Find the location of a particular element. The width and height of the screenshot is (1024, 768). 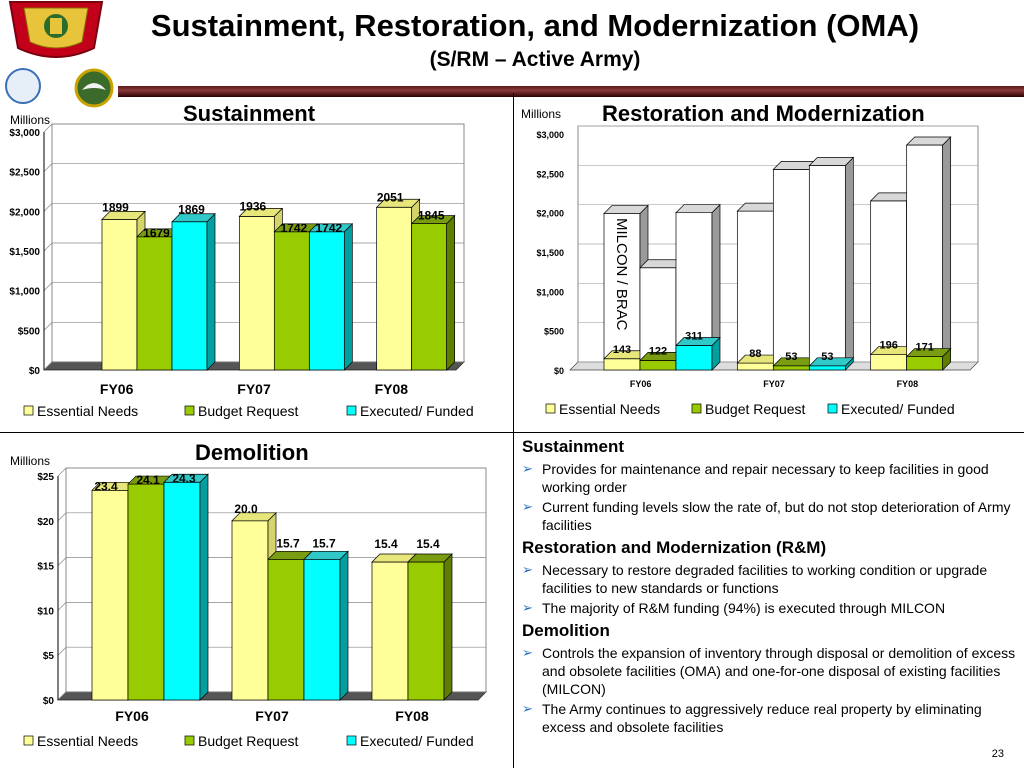

data-label: 143 is located at coordinates (622, 350).